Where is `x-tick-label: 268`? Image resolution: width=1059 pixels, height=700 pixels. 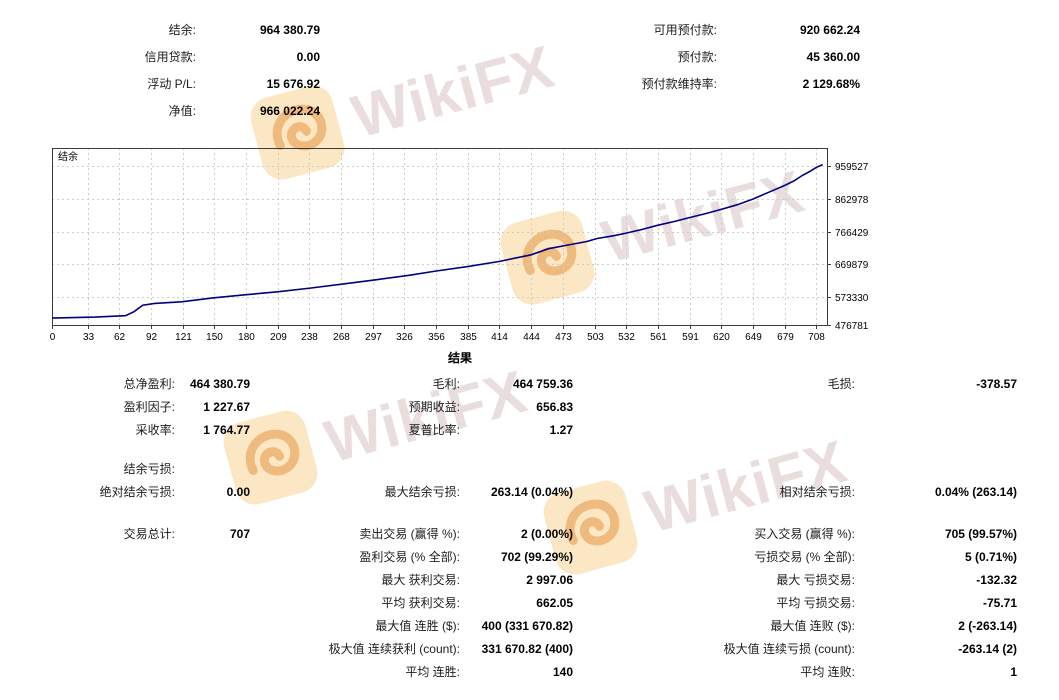 x-tick-label: 268 is located at coordinates (341, 337).